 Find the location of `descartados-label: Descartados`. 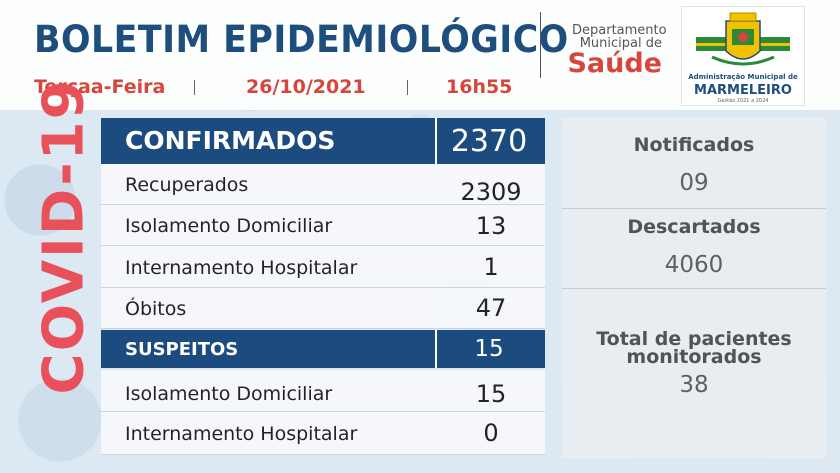

descartados-label: Descartados is located at coordinates (694, 227).